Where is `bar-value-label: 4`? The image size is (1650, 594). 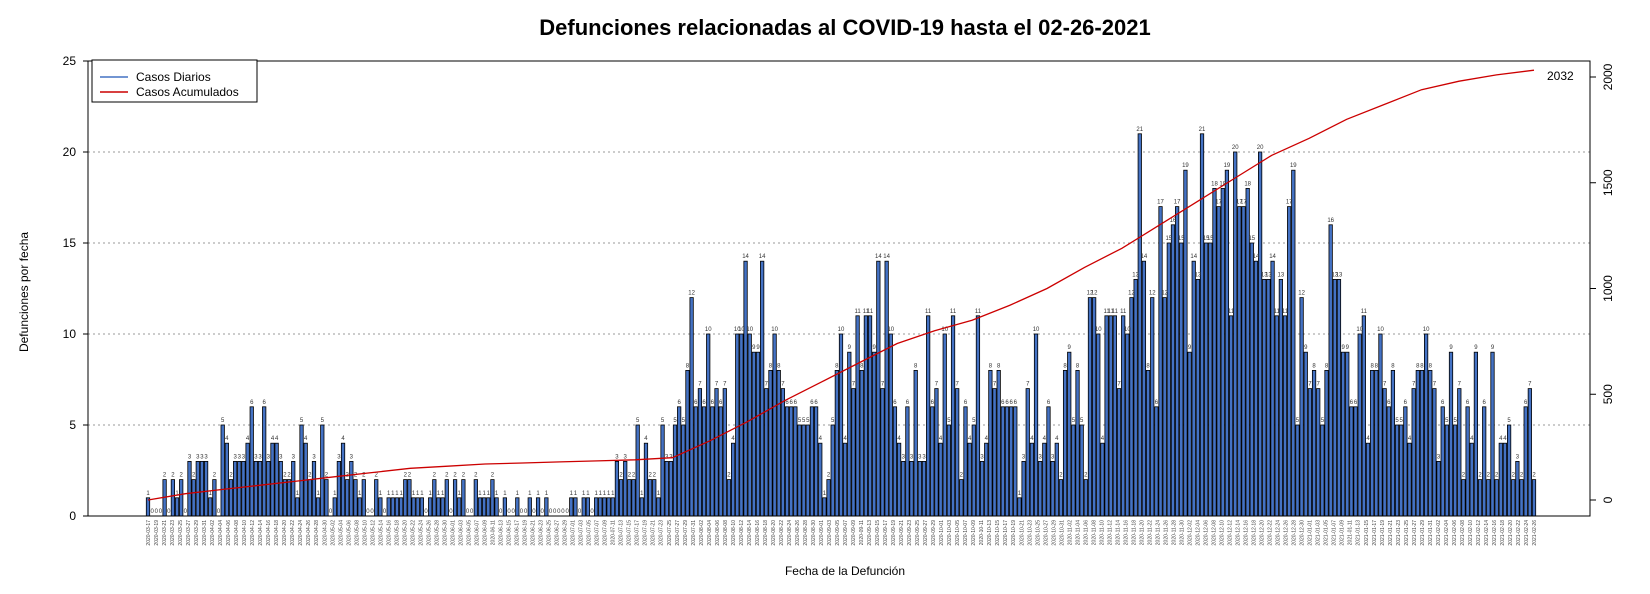
bar-value-label: 4 is located at coordinates (1103, 439).